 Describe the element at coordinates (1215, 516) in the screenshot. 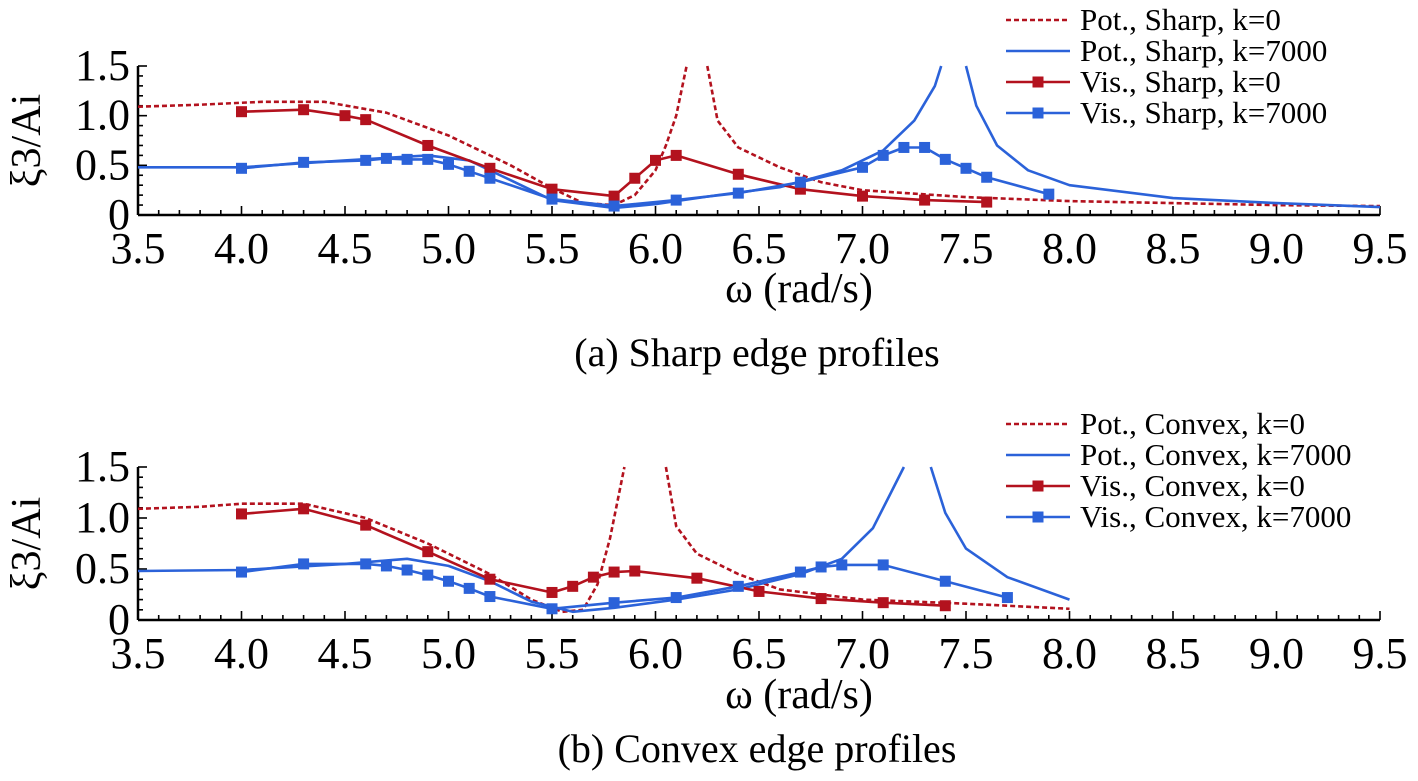

I see `legend-entry-label: Vis., Convex, k=7000` at that location.